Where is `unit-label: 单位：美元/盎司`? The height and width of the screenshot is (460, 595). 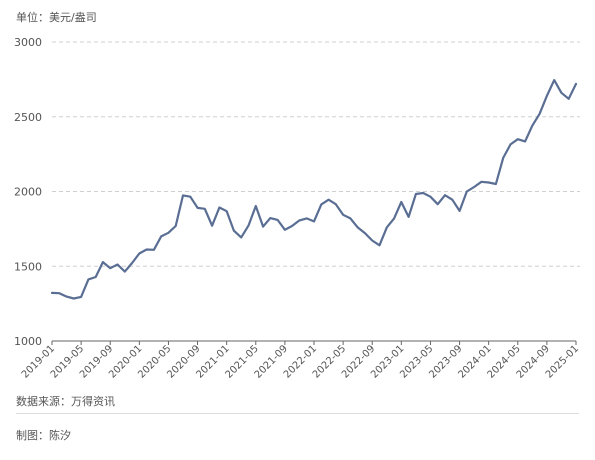 unit-label: 单位：美元/盎司 is located at coordinates (56, 17).